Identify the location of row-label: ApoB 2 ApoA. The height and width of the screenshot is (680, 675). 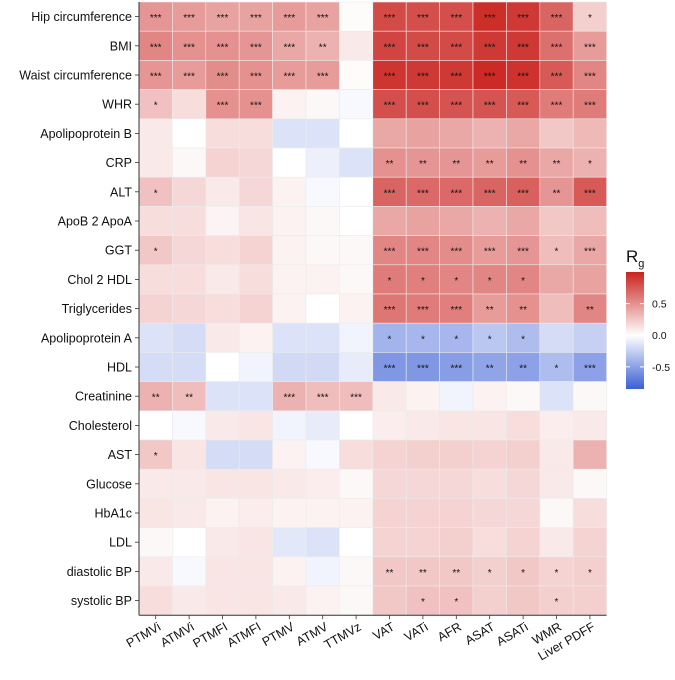
(95, 222).